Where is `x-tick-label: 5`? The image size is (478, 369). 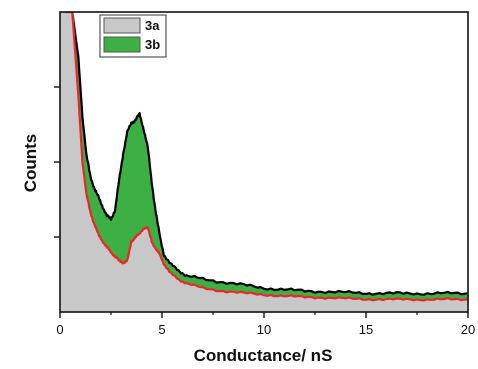
x-tick-label: 5 is located at coordinates (161, 329).